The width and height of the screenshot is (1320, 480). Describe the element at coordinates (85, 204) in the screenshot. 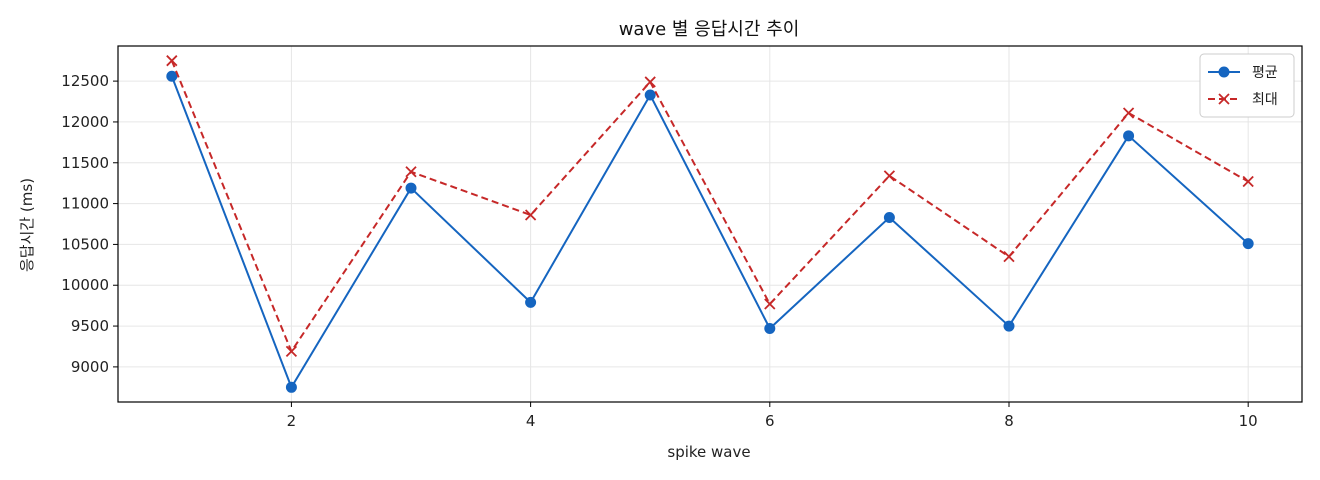

I see `y-tick-label: 11000` at that location.